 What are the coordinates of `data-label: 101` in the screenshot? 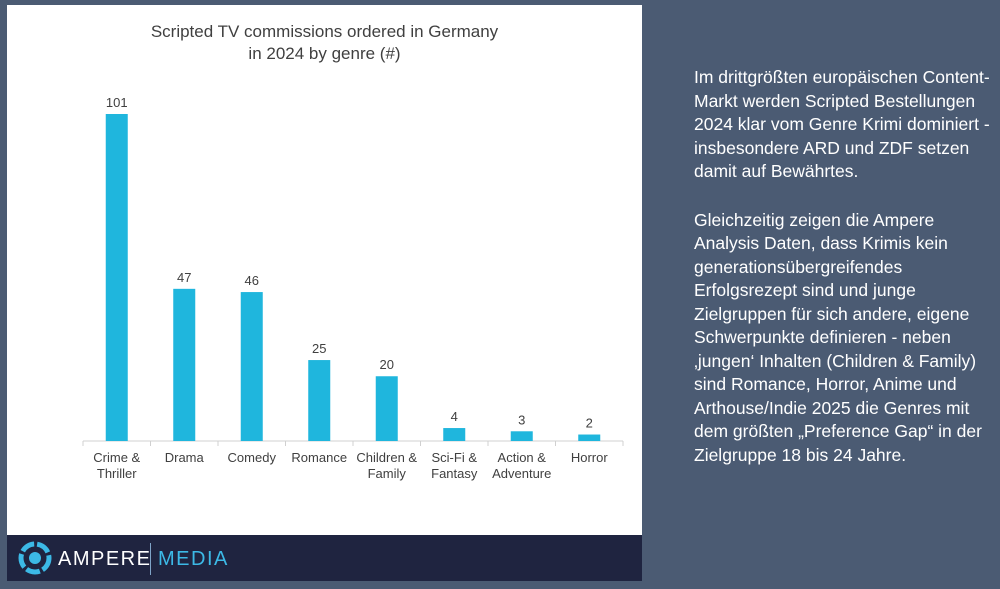 It's located at (117, 102).